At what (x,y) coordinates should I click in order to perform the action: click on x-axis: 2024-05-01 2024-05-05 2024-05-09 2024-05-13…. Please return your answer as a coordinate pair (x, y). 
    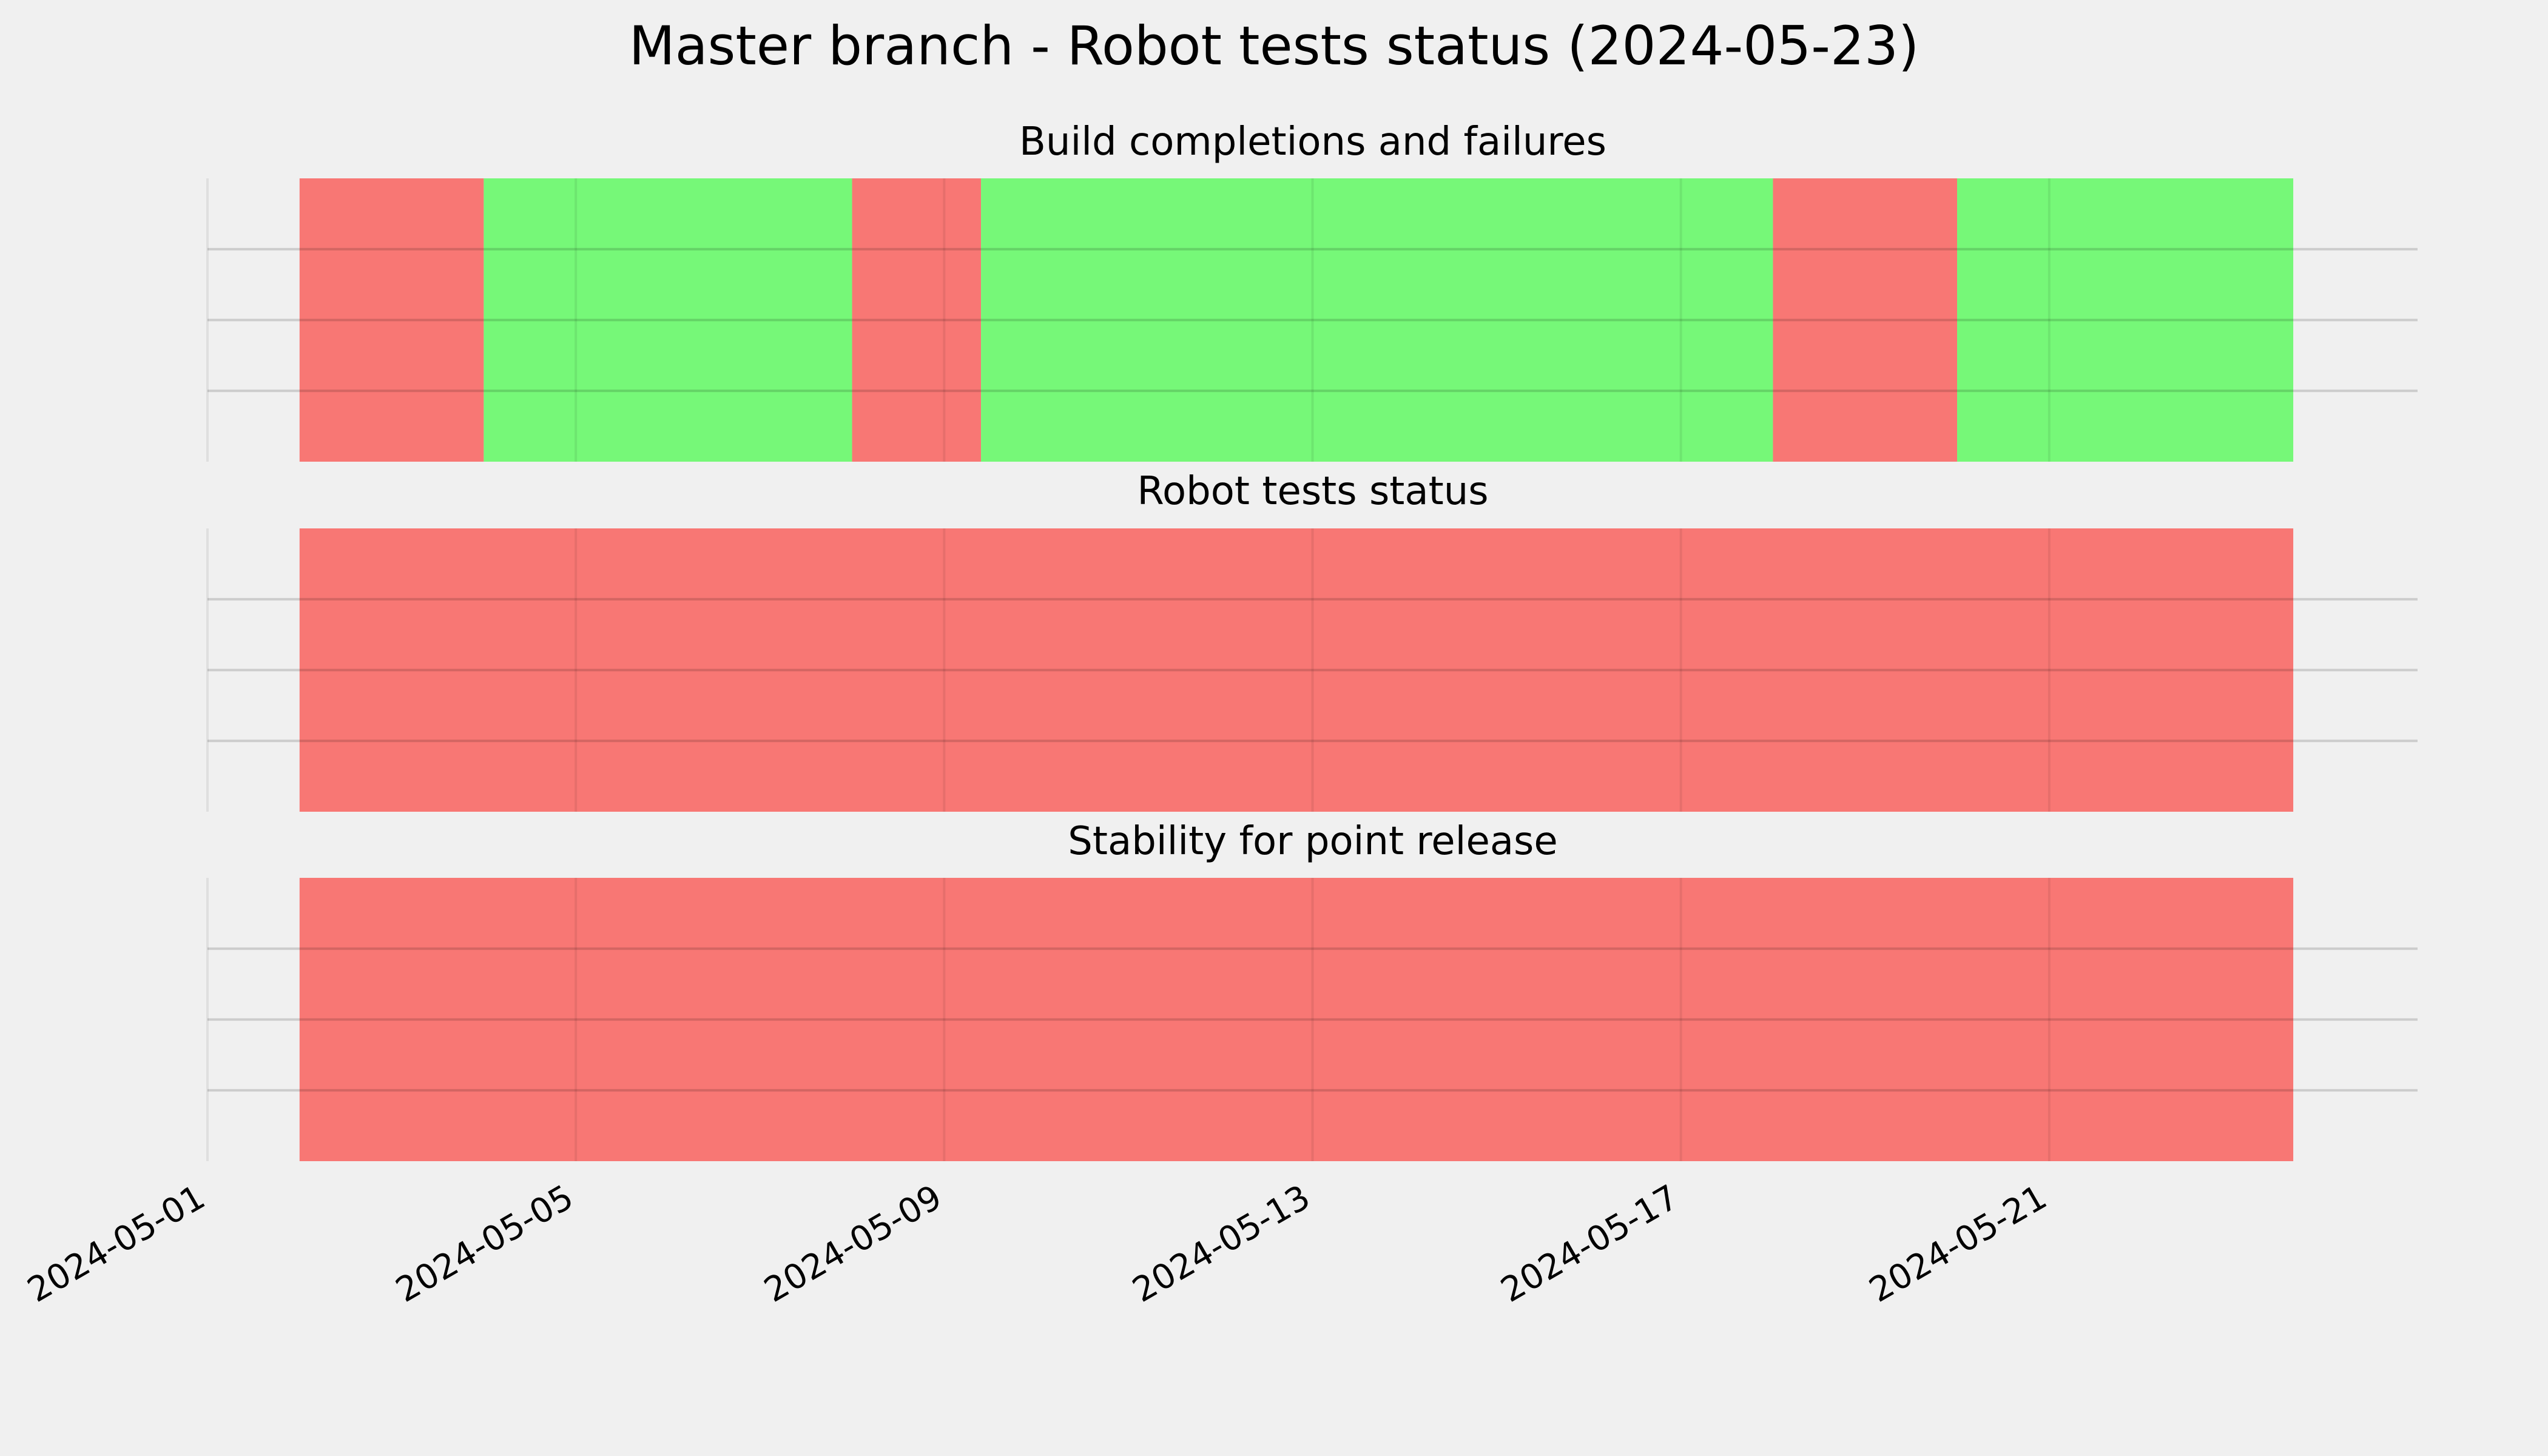
    Looking at the image, I should click on (1037, 1244).